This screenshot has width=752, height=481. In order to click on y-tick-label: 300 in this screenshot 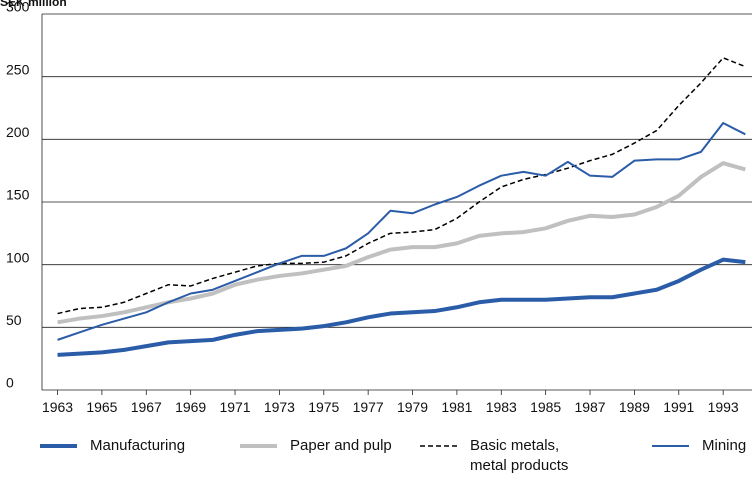, I will do `click(18, 7)`.